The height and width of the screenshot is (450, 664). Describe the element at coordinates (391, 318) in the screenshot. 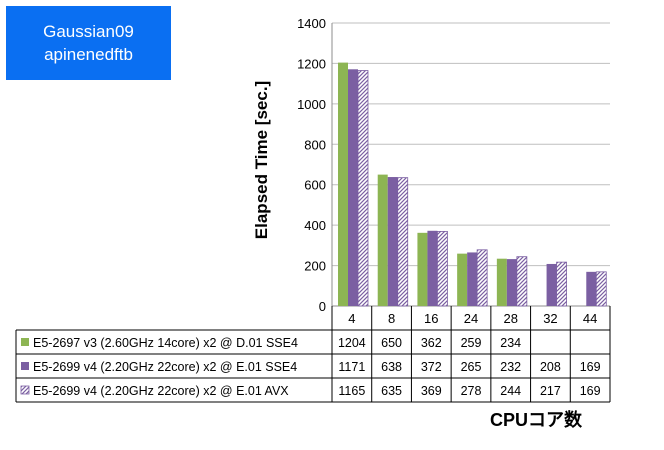

I see `x-tick-label: 8` at that location.